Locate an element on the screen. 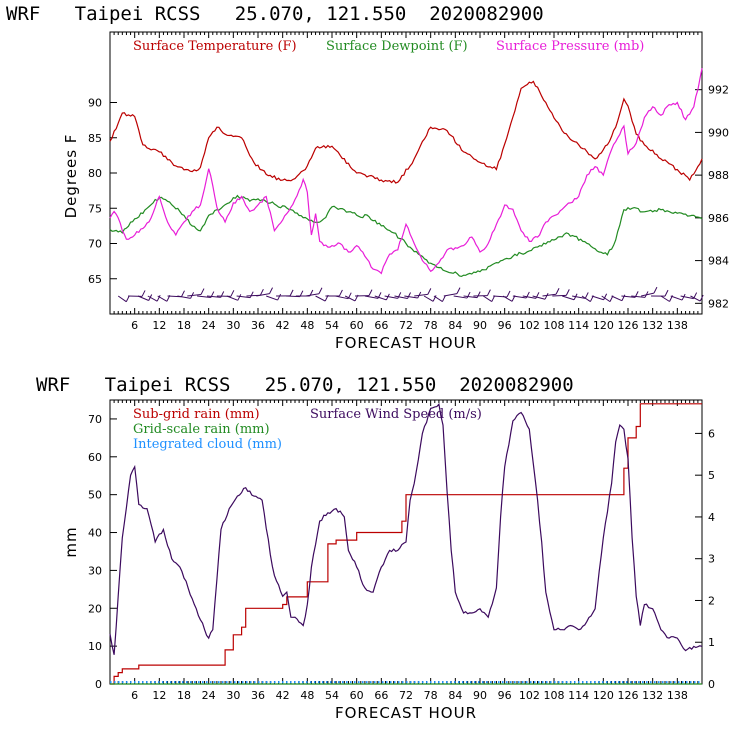  upper-y2-tick-label: 986 is located at coordinates (718, 218).